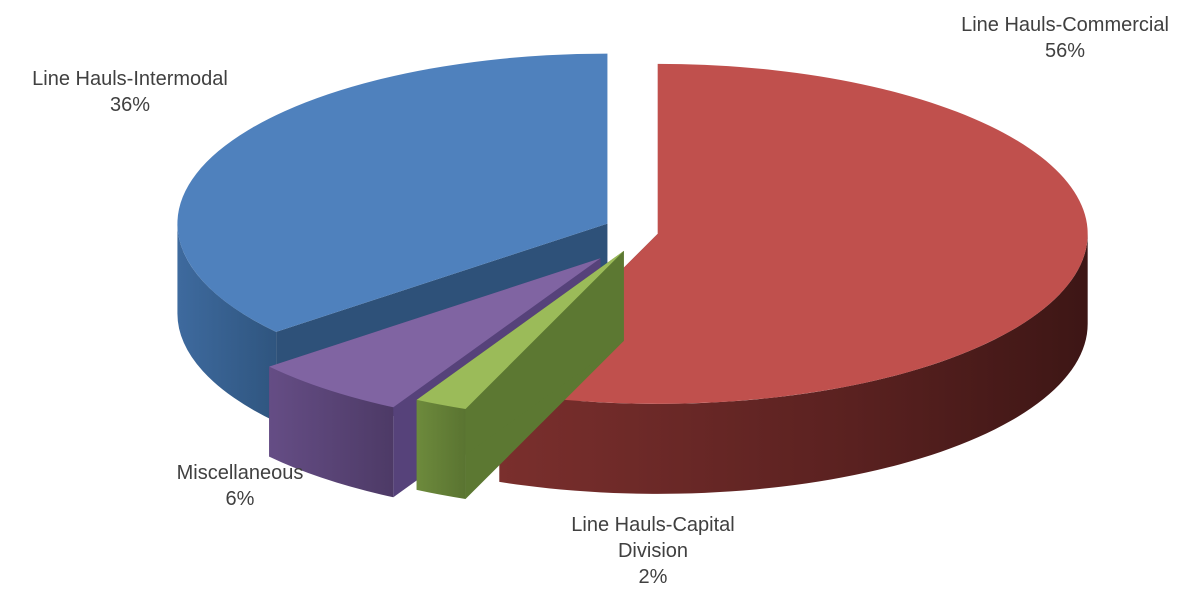 Image resolution: width=1200 pixels, height=597 pixels. What do you see at coordinates (1057, 38) in the screenshot?
I see `data-label-commercial: Line Hauls-Commercial 56%` at bounding box center [1057, 38].